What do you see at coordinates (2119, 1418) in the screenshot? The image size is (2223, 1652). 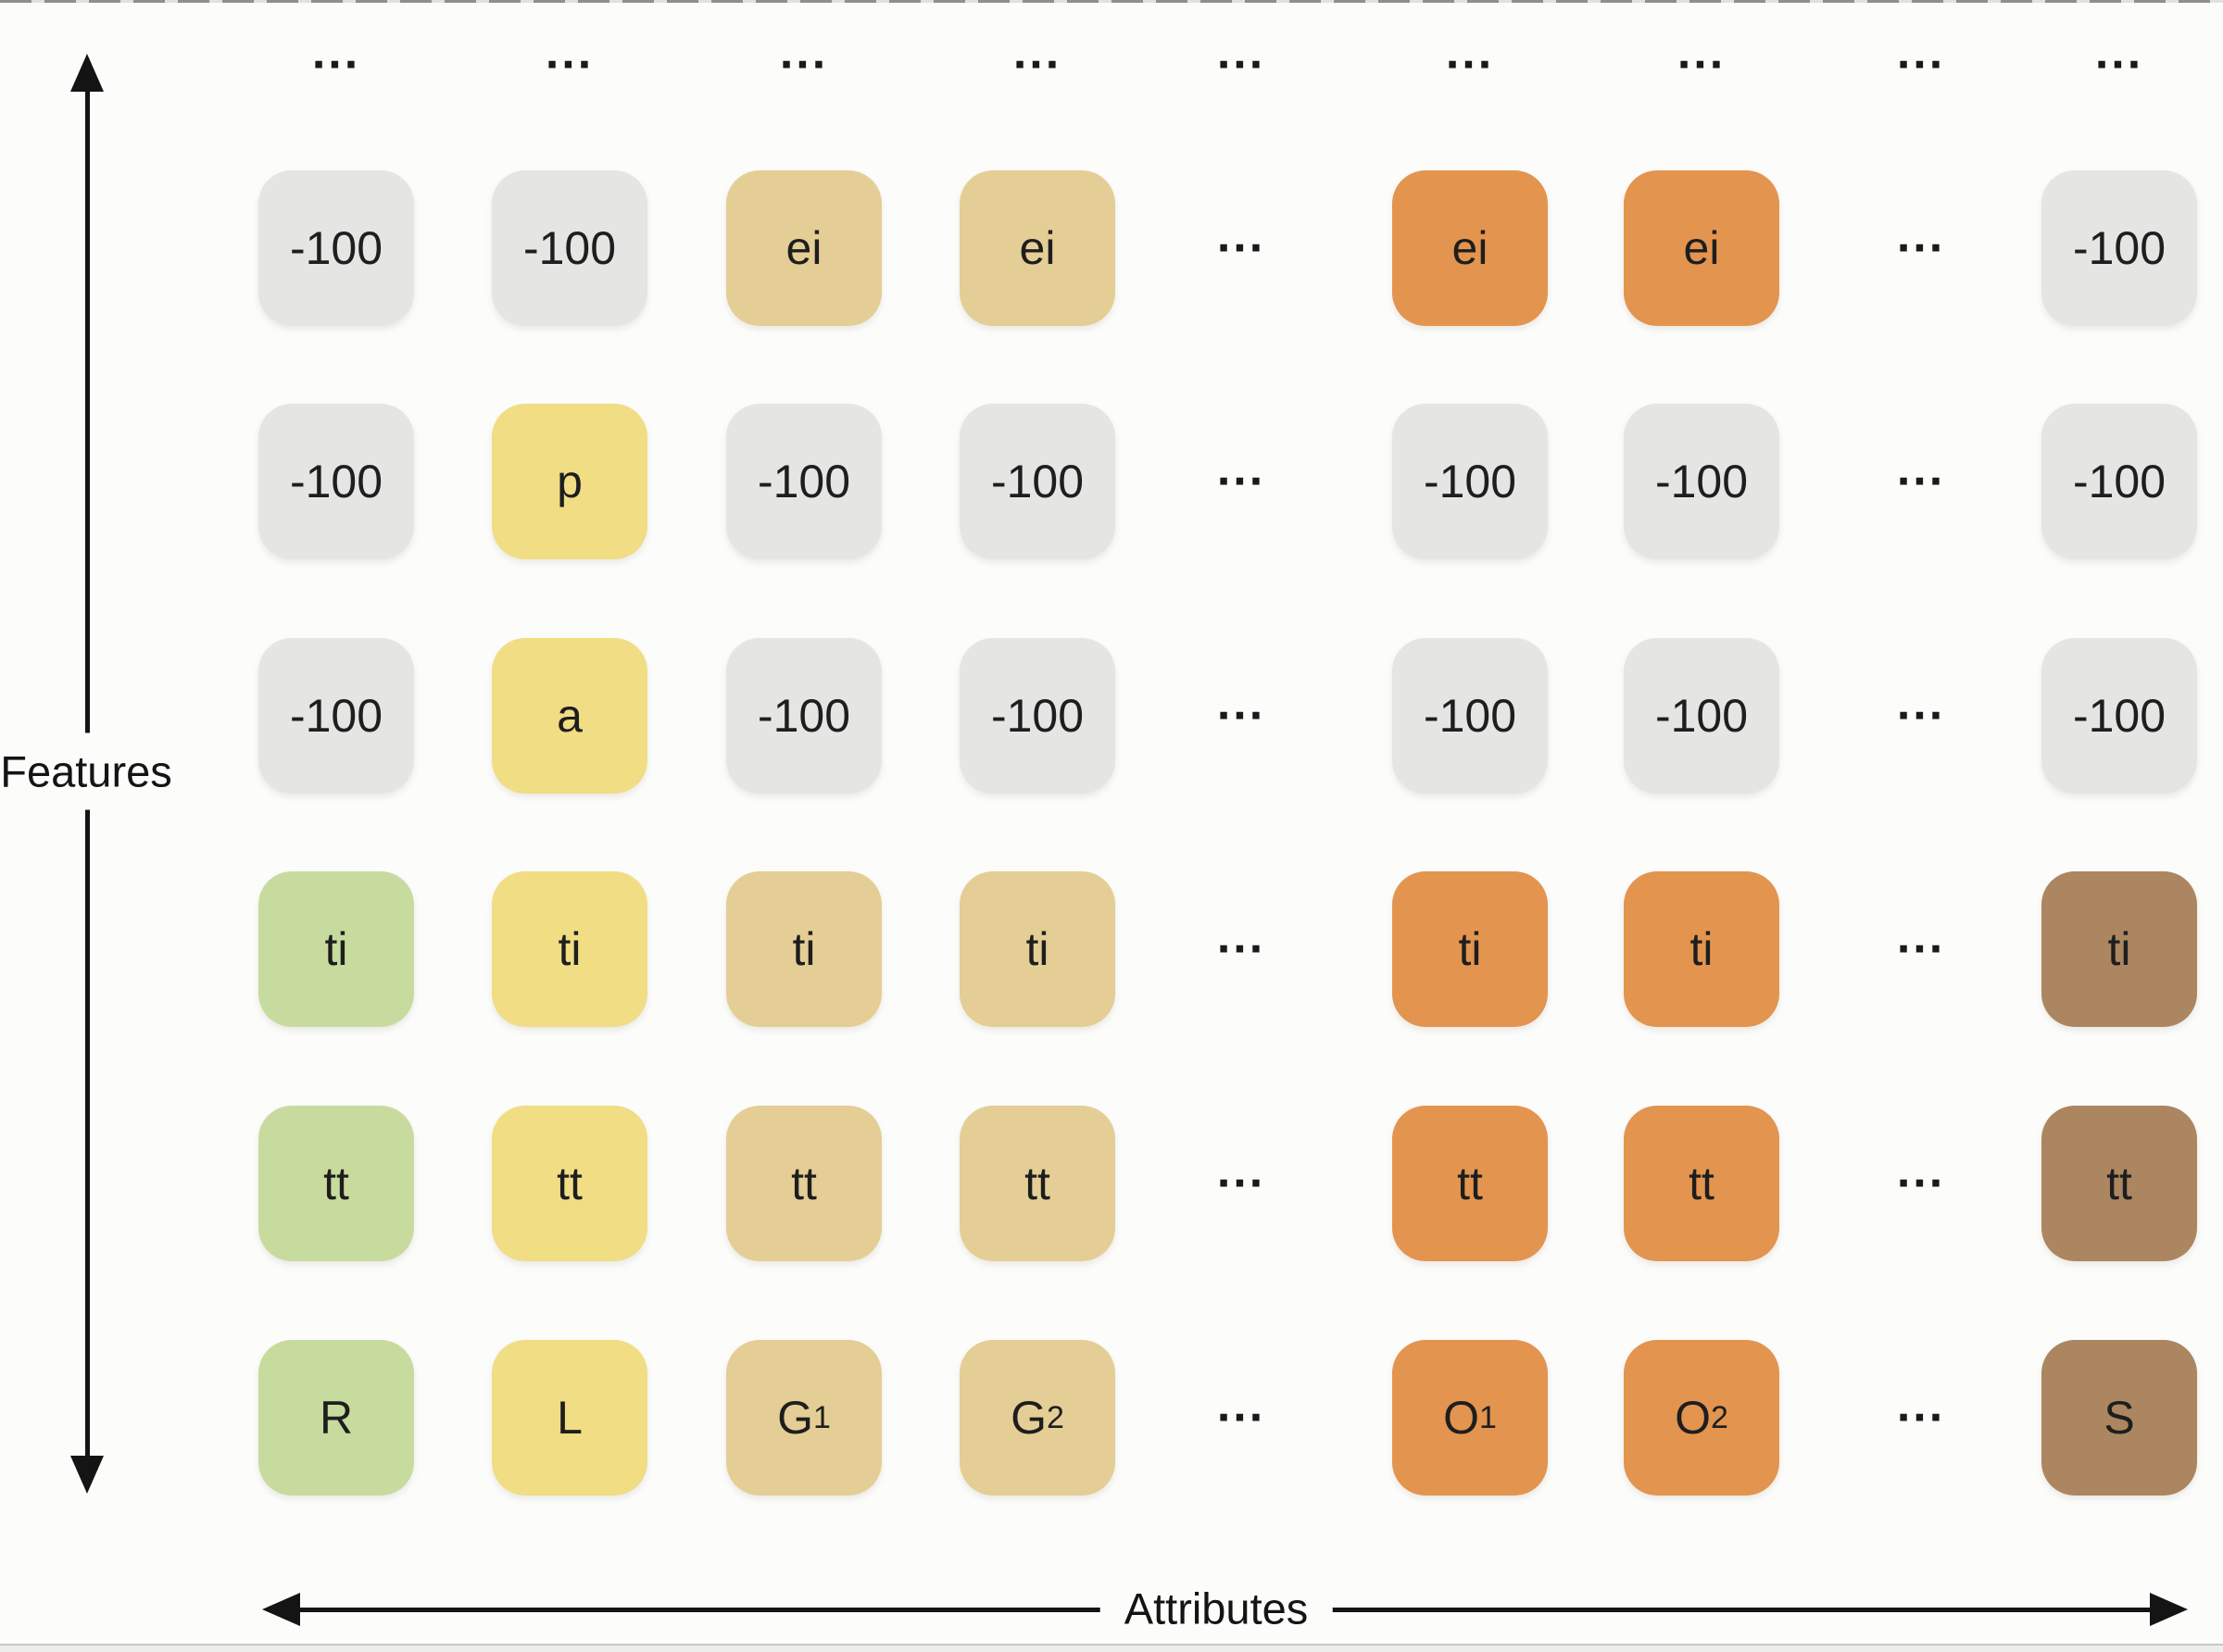 I see `matrix-cell: S` at bounding box center [2119, 1418].